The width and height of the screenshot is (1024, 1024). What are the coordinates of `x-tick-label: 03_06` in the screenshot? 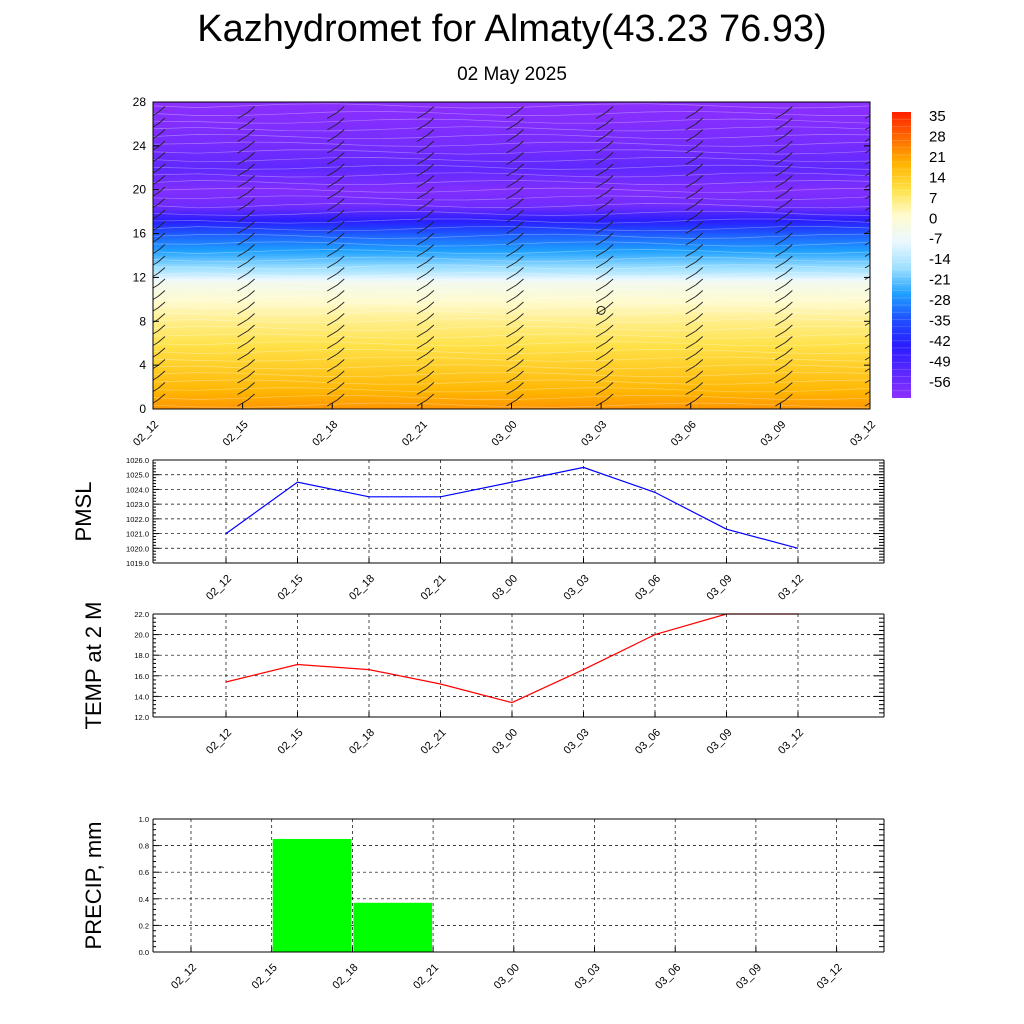 It's located at (684, 434).